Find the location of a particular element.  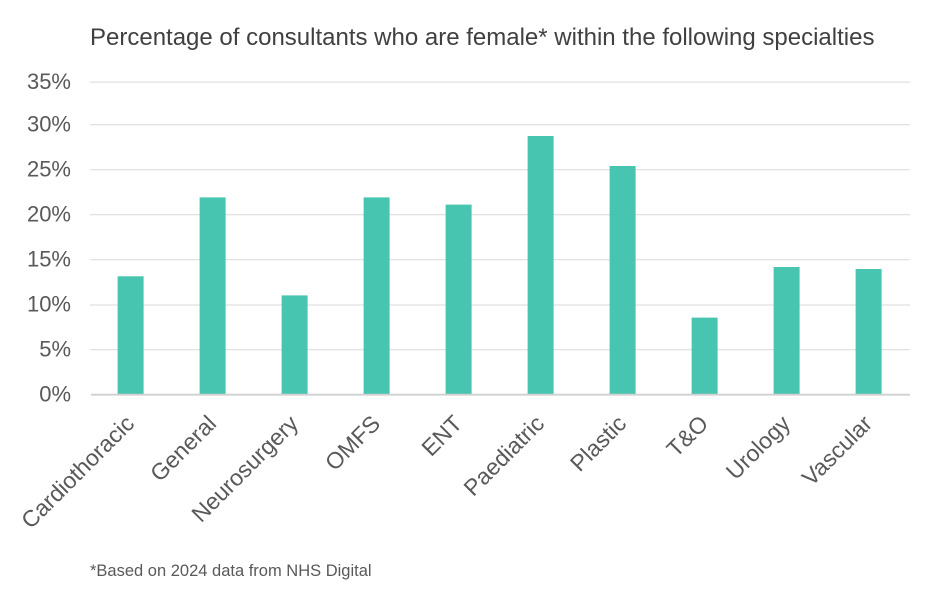

svg-text: 5% is located at coordinates (55, 349).